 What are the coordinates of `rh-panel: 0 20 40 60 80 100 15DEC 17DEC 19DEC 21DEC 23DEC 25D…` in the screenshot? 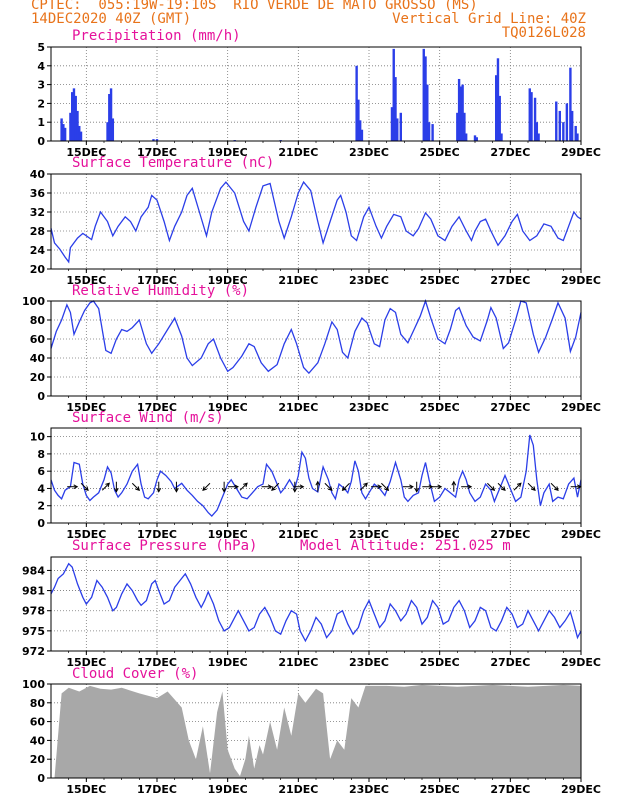 It's located at (311, 354).